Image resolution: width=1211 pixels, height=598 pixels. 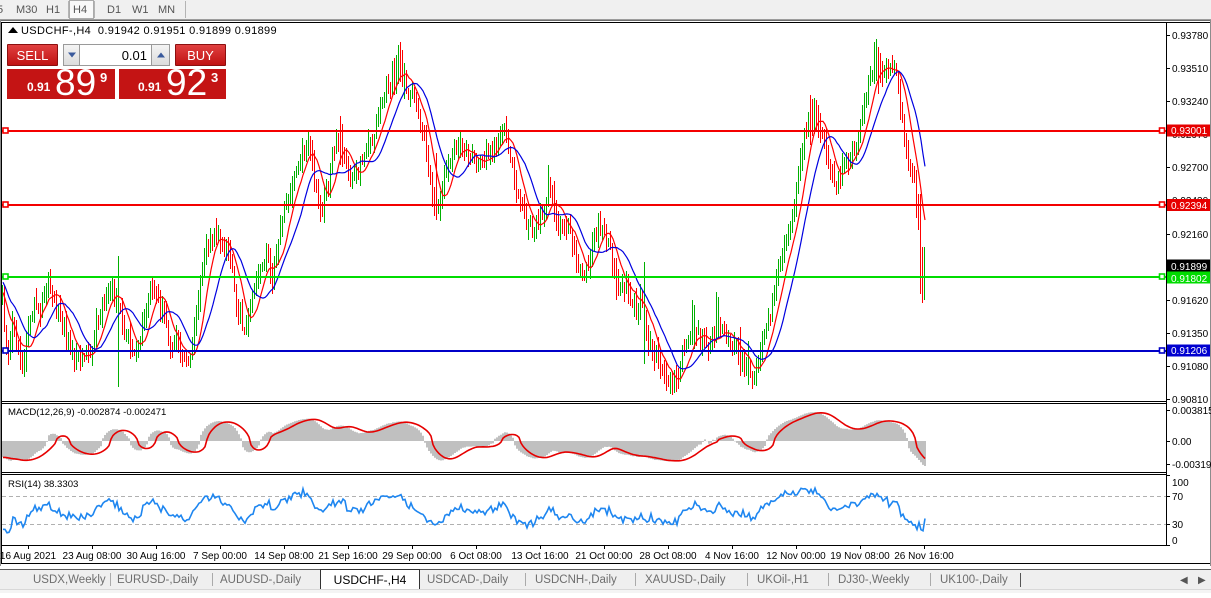 I want to click on svg-text: 0.93240, so click(x=1190, y=102).